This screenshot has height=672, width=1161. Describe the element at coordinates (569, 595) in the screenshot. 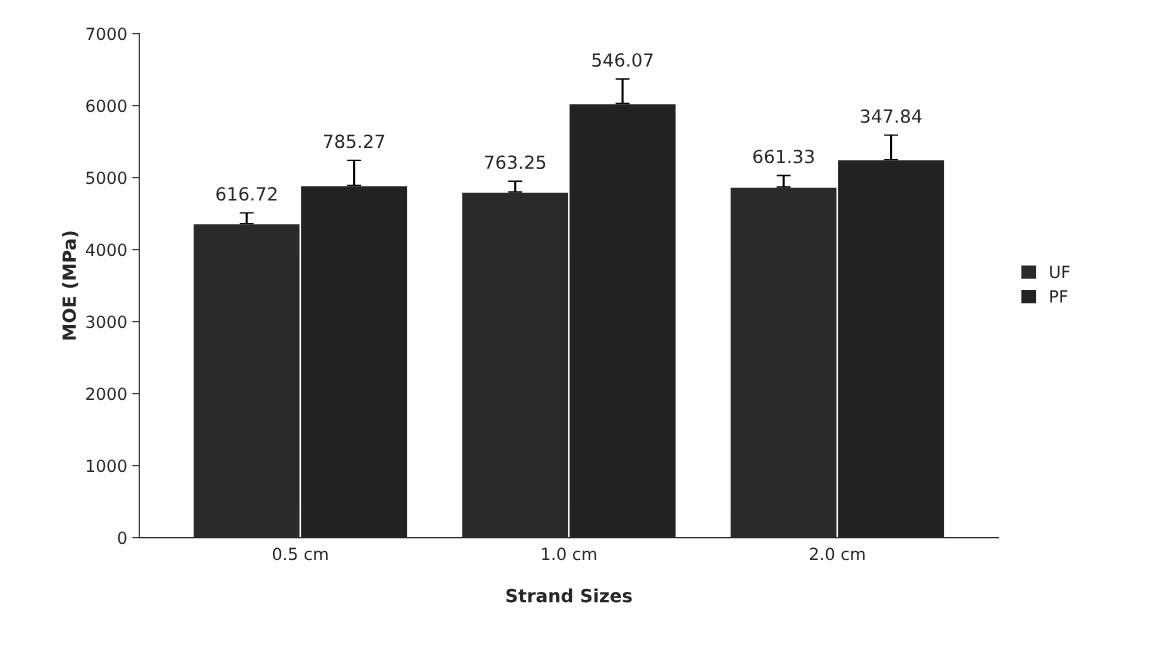

I see `x-axis-title: Strand Sizes` at that location.